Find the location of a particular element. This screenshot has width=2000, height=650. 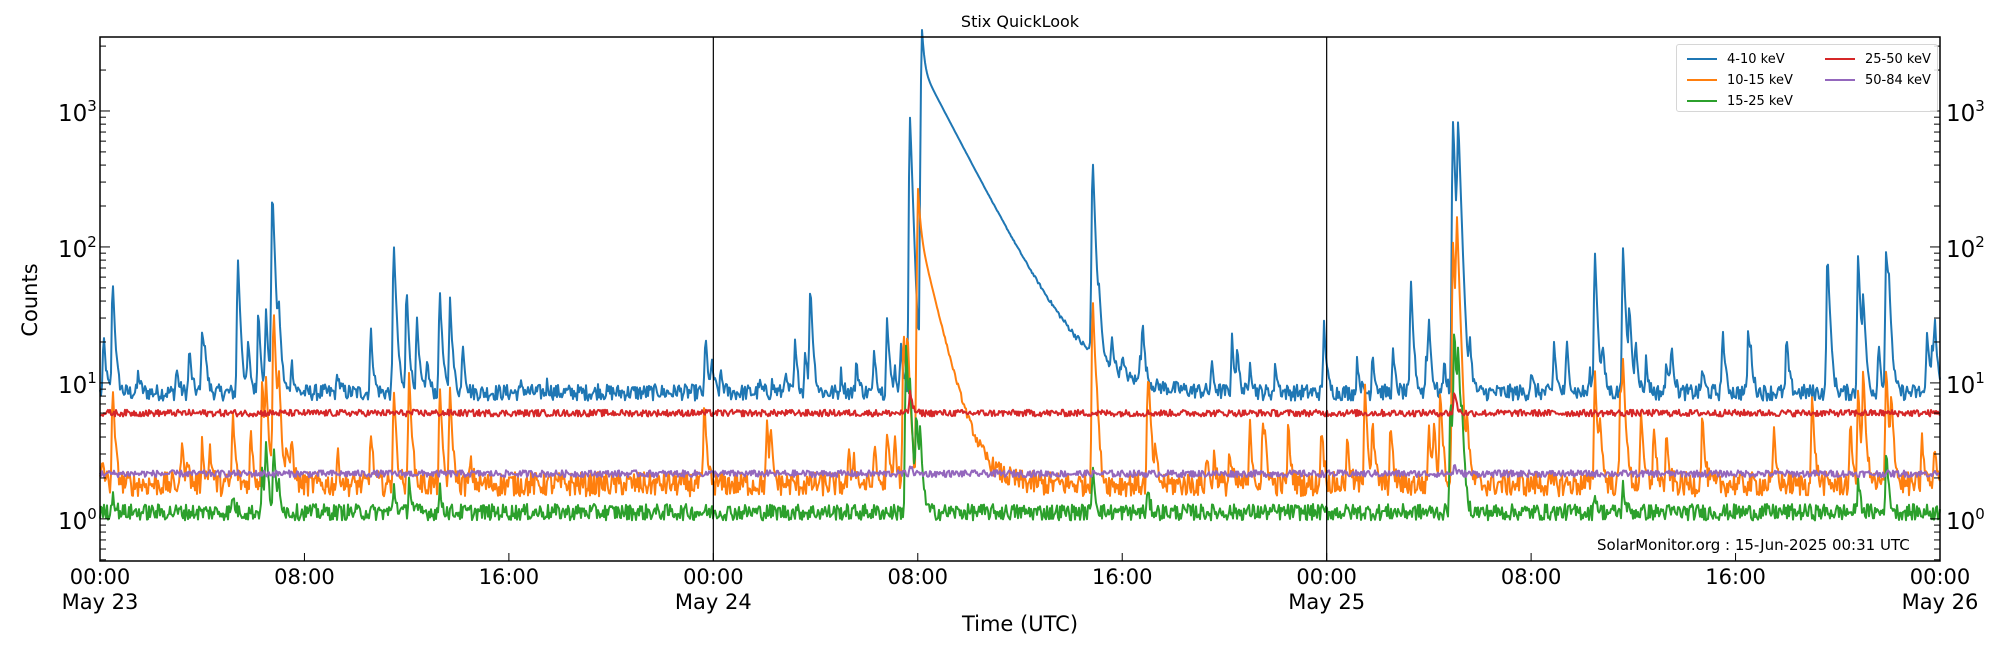

y-tick-label-left: 10² is located at coordinates (77, 247).